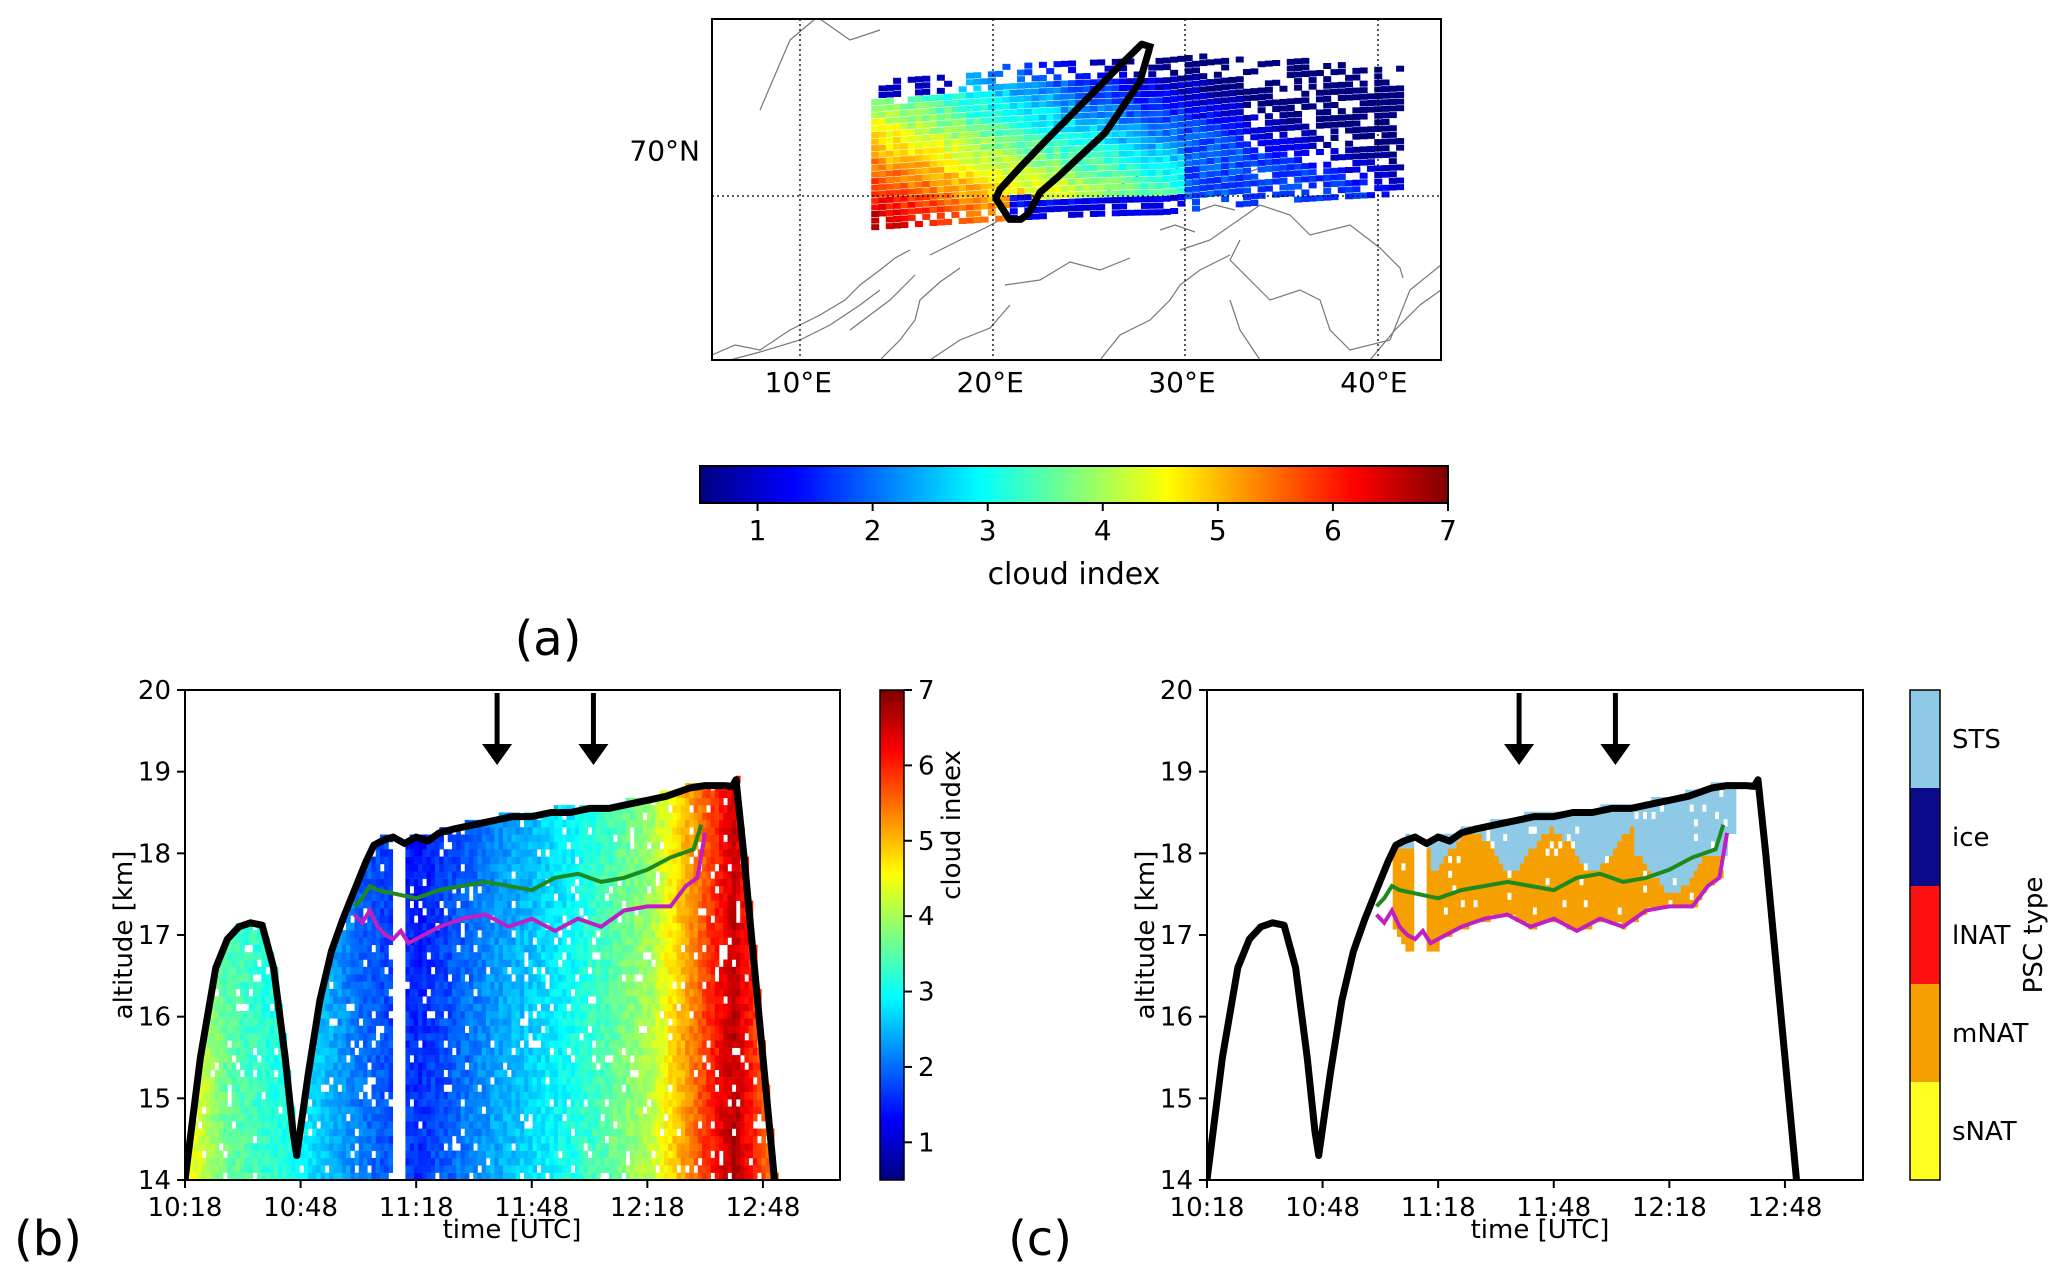 The width and height of the screenshot is (2067, 1272). Describe the element at coordinates (926, 993) in the screenshot. I see `colorbar-b-tick: 3` at that location.